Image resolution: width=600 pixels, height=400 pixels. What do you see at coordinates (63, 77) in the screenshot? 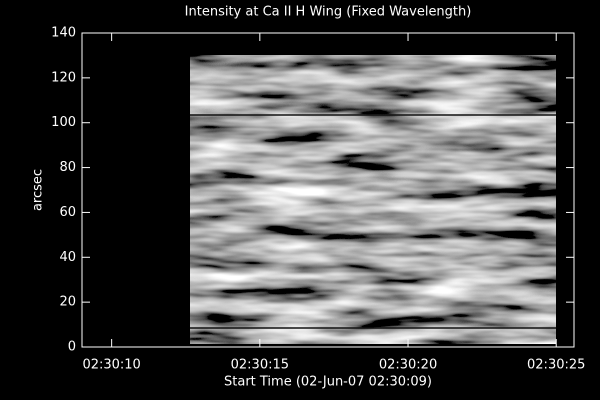
I see `y-tick-label: 120` at bounding box center [63, 77].